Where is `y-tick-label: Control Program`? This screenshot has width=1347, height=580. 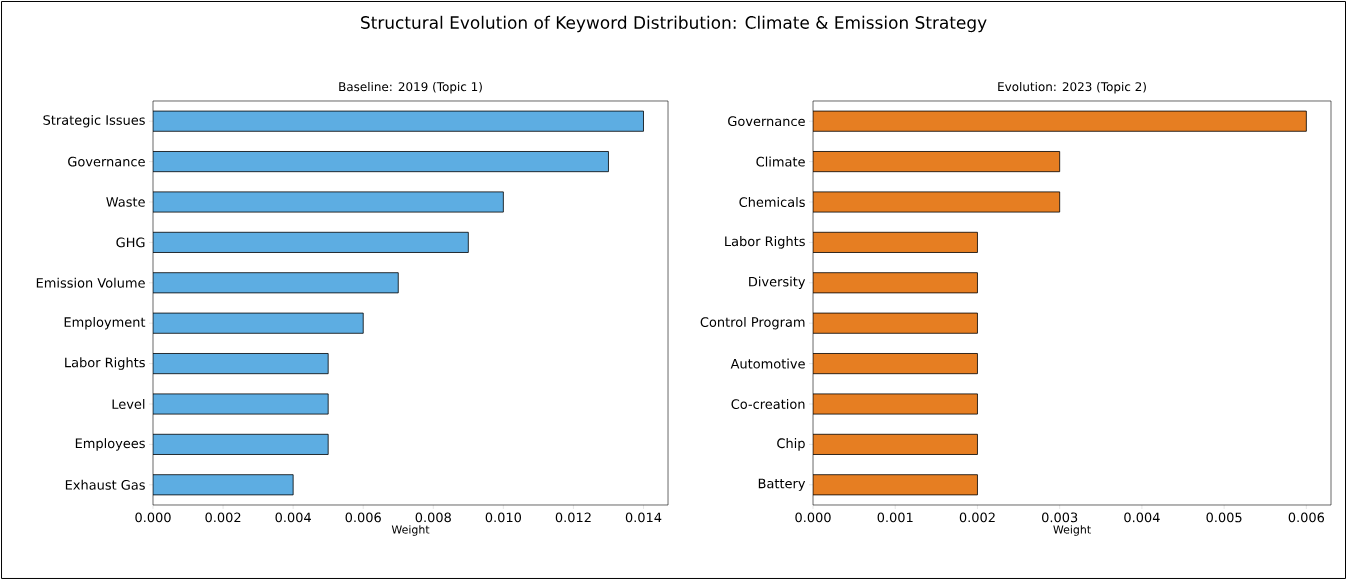 y-tick-label: Control Program is located at coordinates (752, 323).